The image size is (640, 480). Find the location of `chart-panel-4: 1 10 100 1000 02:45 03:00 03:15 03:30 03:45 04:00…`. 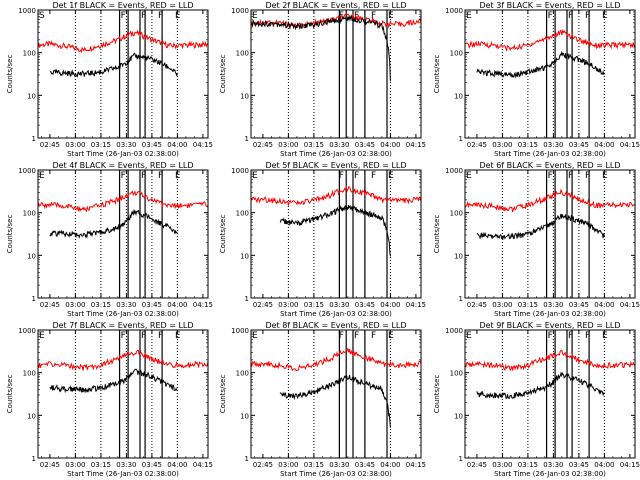

chart-panel-4: 1 10 100 1000 02:45 03:00 03:15 03:30 03:45 04:00… is located at coordinates (109, 239).